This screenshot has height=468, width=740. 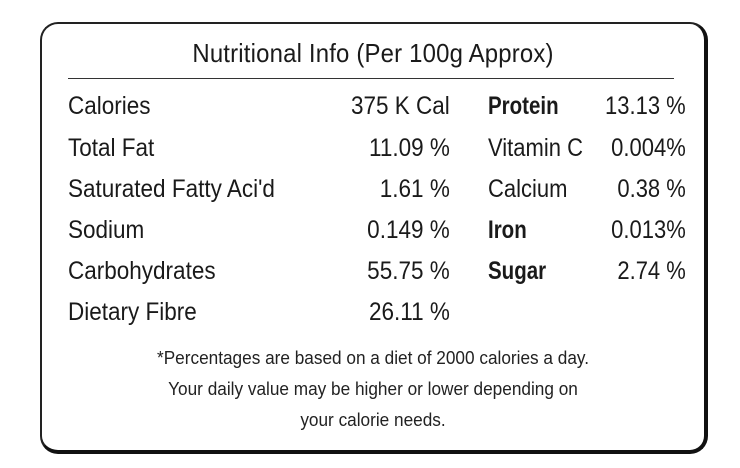 What do you see at coordinates (408, 271) in the screenshot?
I see `nutrient-value: 55.75 %` at bounding box center [408, 271].